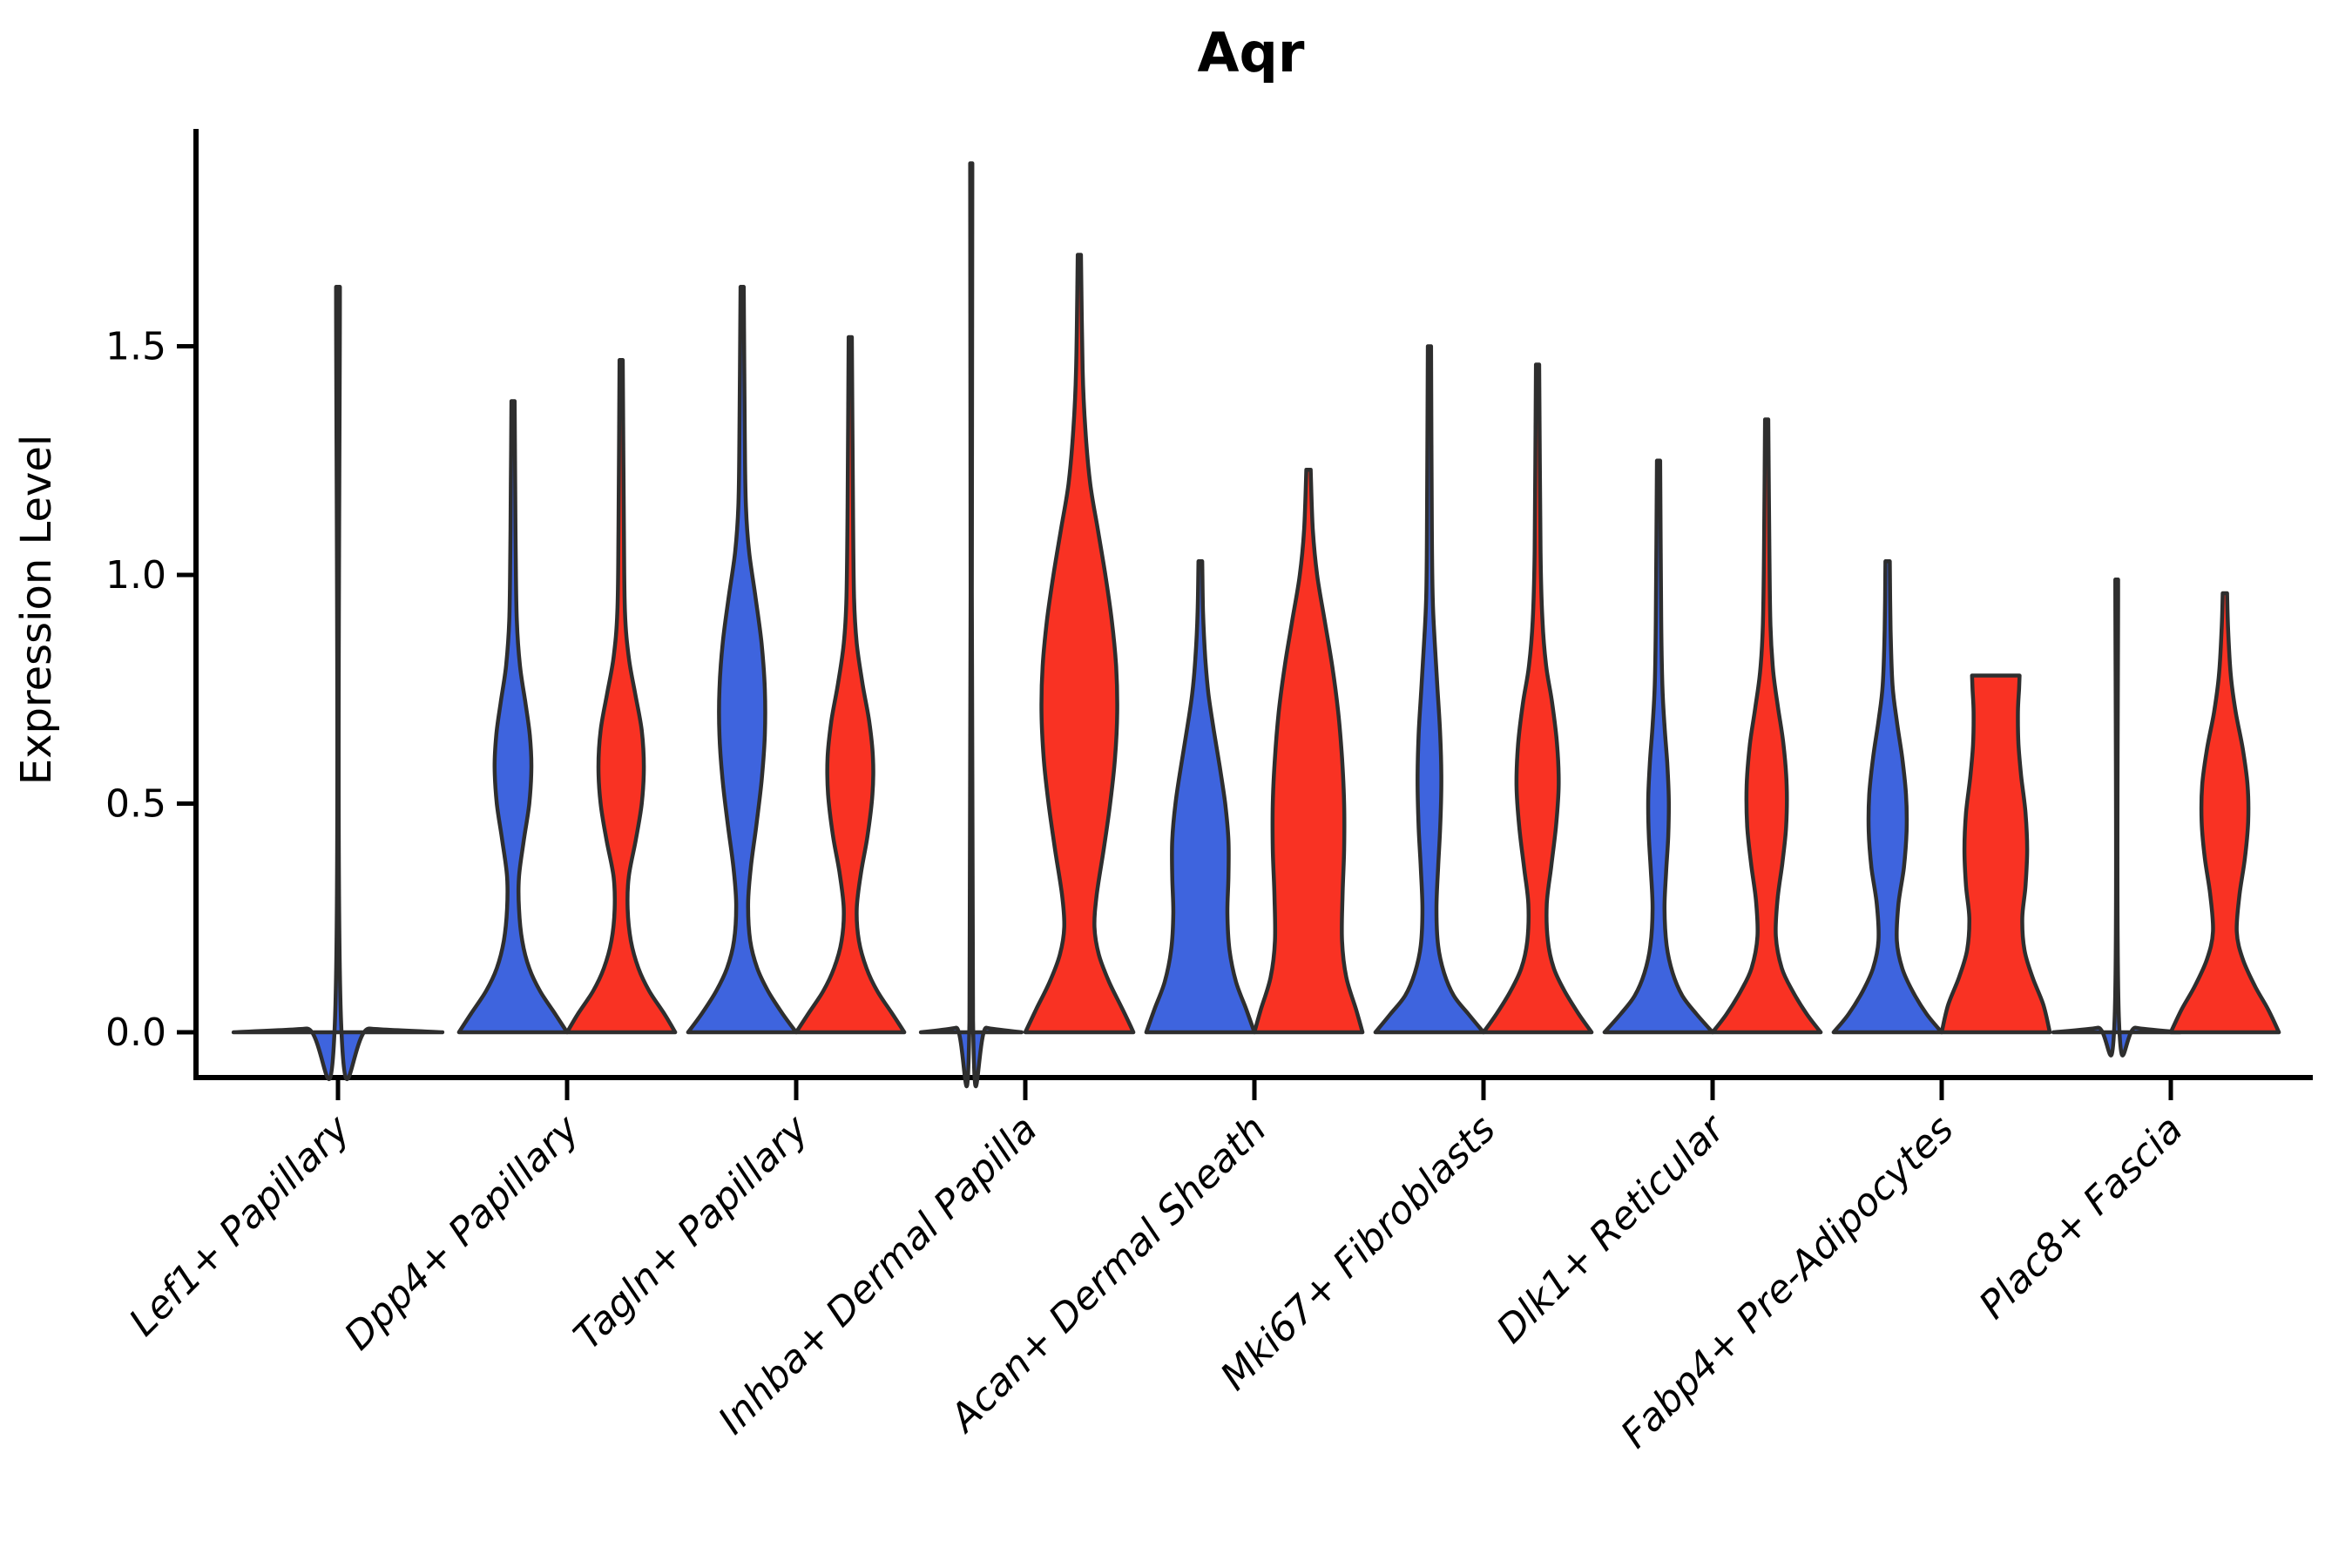  What do you see at coordinates (691, 1232) in the screenshot?
I see `x-tick-label: Tagln+ Papillary` at bounding box center [691, 1232].